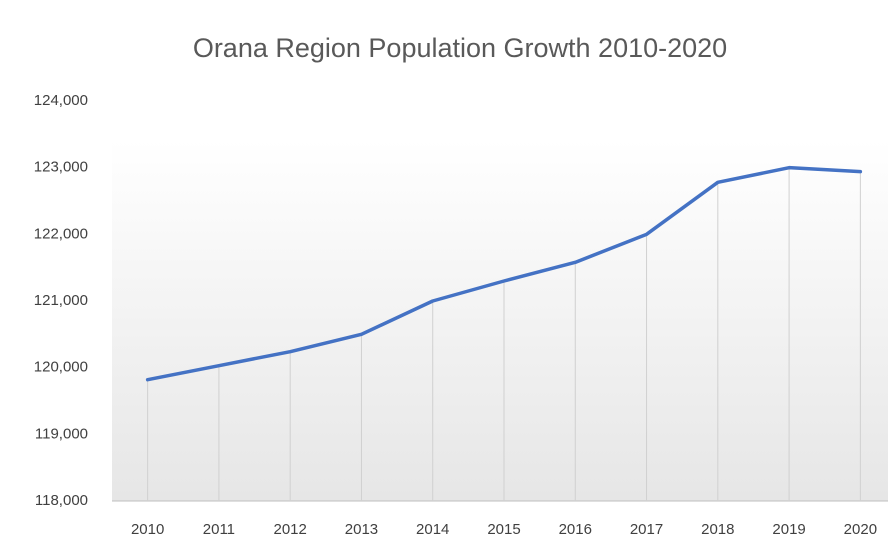 This screenshot has height=543, width=888. I want to click on x-tick-label: 2020, so click(860, 529).